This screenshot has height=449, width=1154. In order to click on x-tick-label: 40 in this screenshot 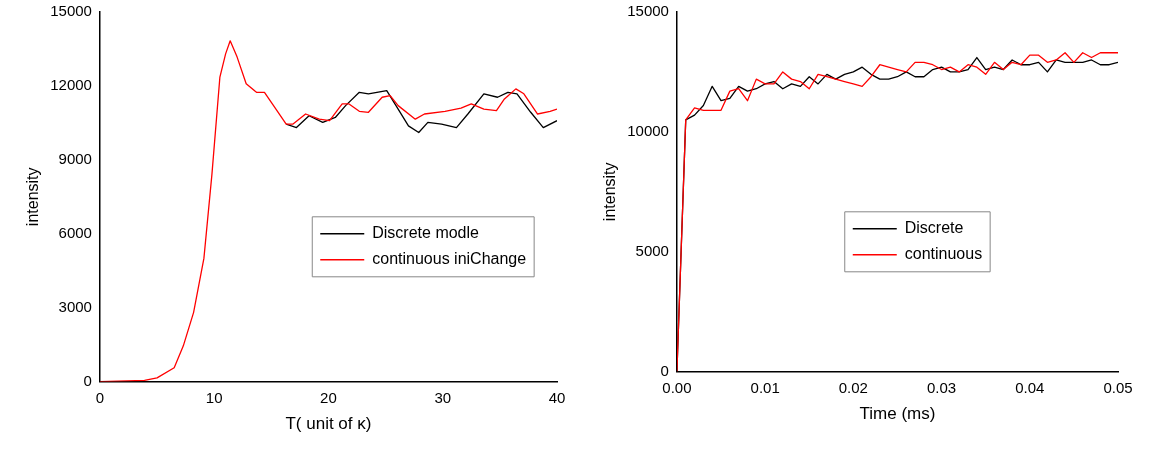, I will do `click(557, 397)`.